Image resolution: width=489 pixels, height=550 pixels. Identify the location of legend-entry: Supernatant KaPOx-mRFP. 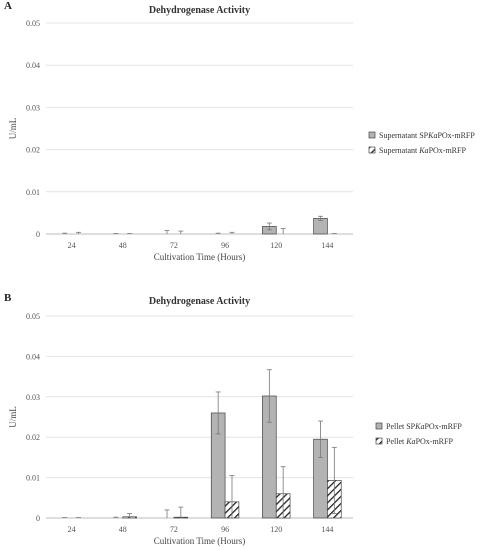
(422, 150).